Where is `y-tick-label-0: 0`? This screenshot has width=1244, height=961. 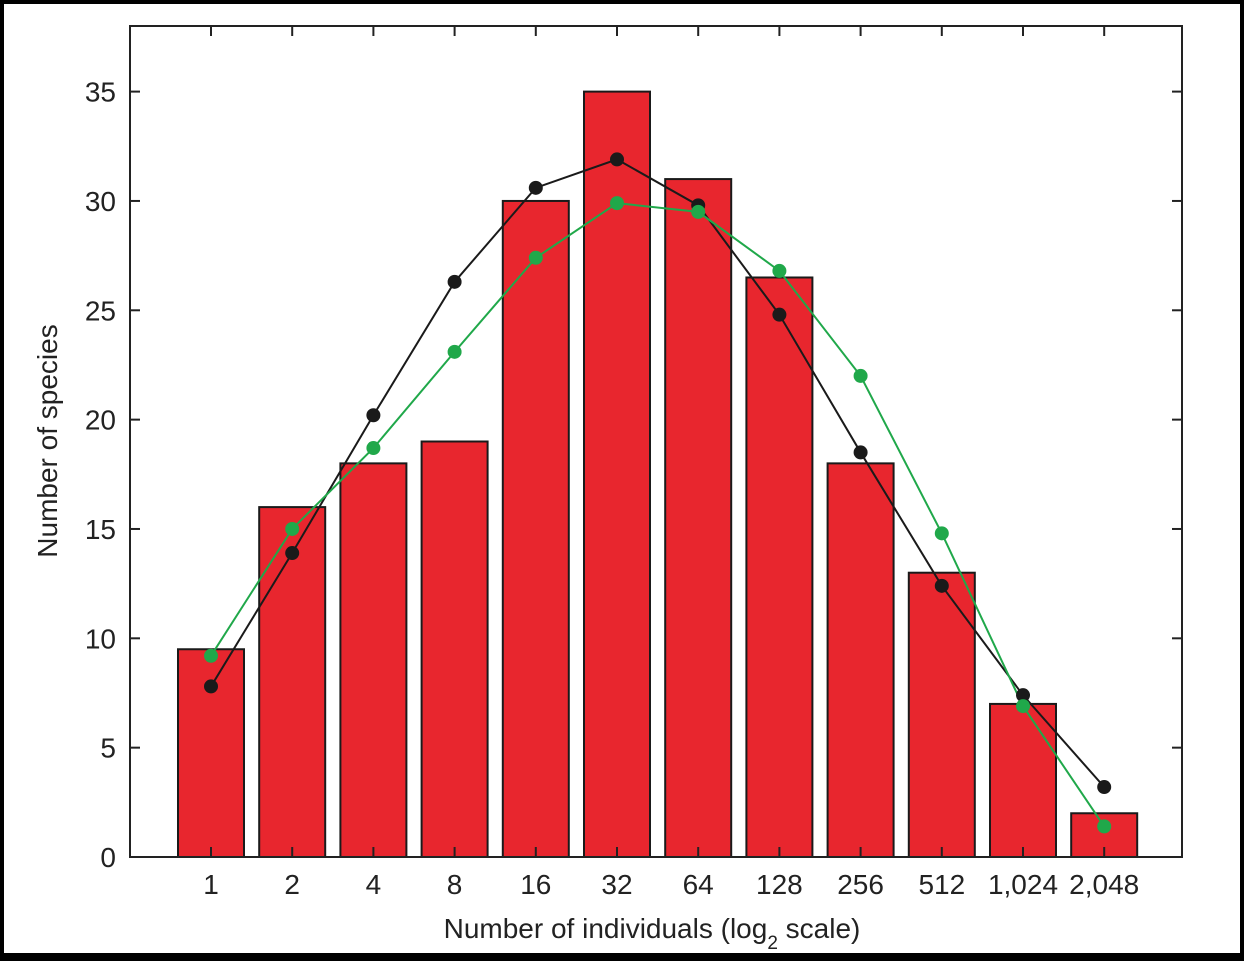
y-tick-label-0: 0 is located at coordinates (108, 857).